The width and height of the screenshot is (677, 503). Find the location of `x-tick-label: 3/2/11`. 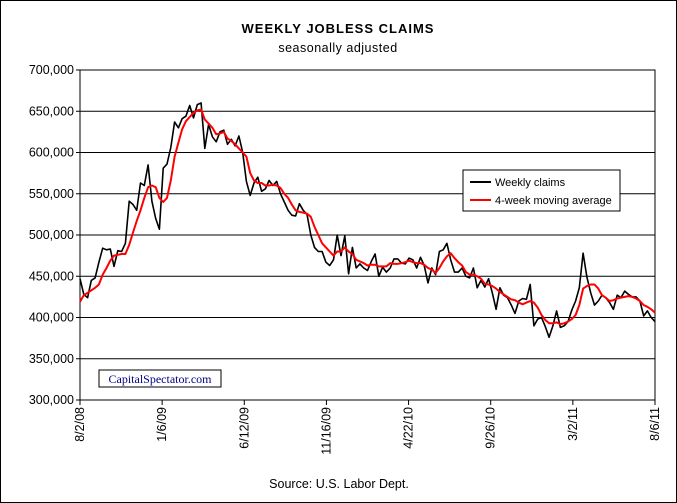

x-tick-label: 3/2/11 is located at coordinates (573, 424).